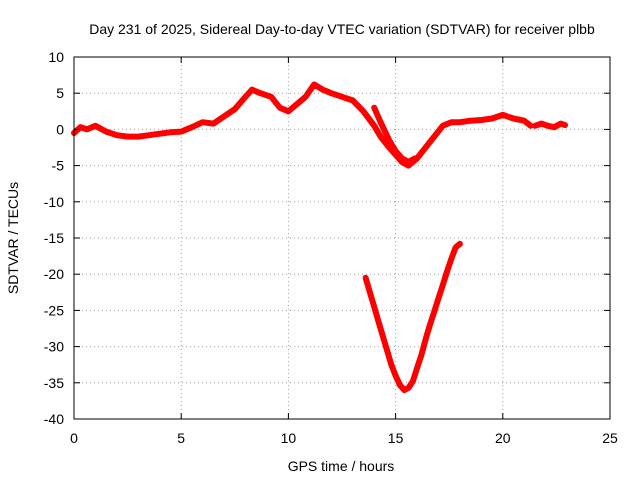 This screenshot has width=640, height=480. I want to click on y-tick-label: -25, so click(54, 310).